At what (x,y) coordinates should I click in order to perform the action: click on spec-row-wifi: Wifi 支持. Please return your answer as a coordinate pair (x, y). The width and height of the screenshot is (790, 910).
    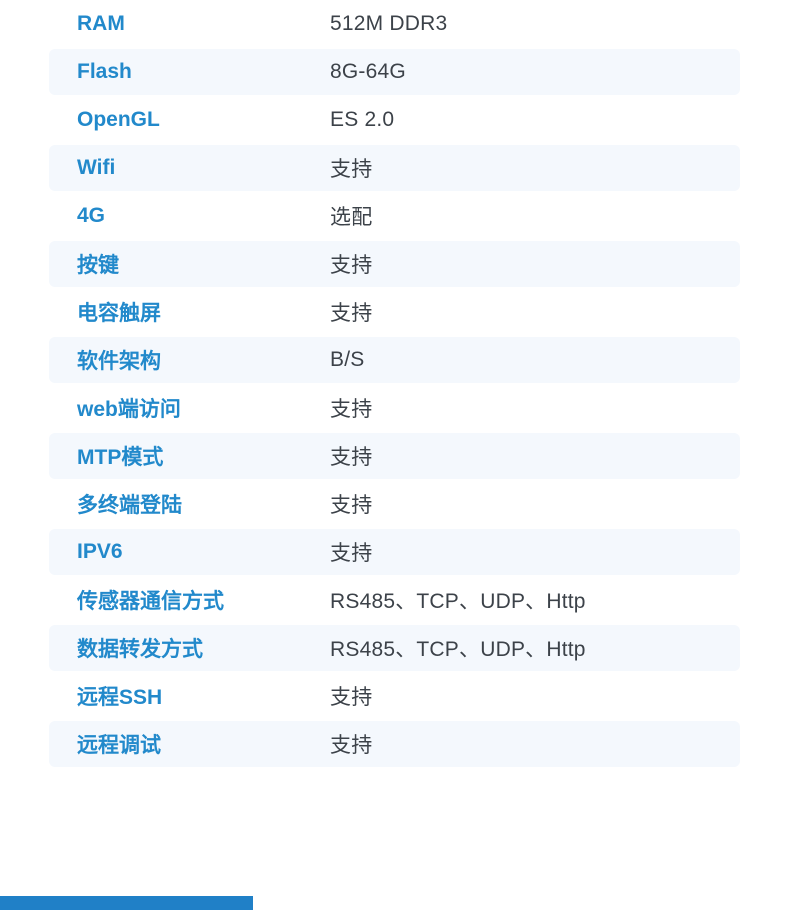
    Looking at the image, I should click on (395, 168).